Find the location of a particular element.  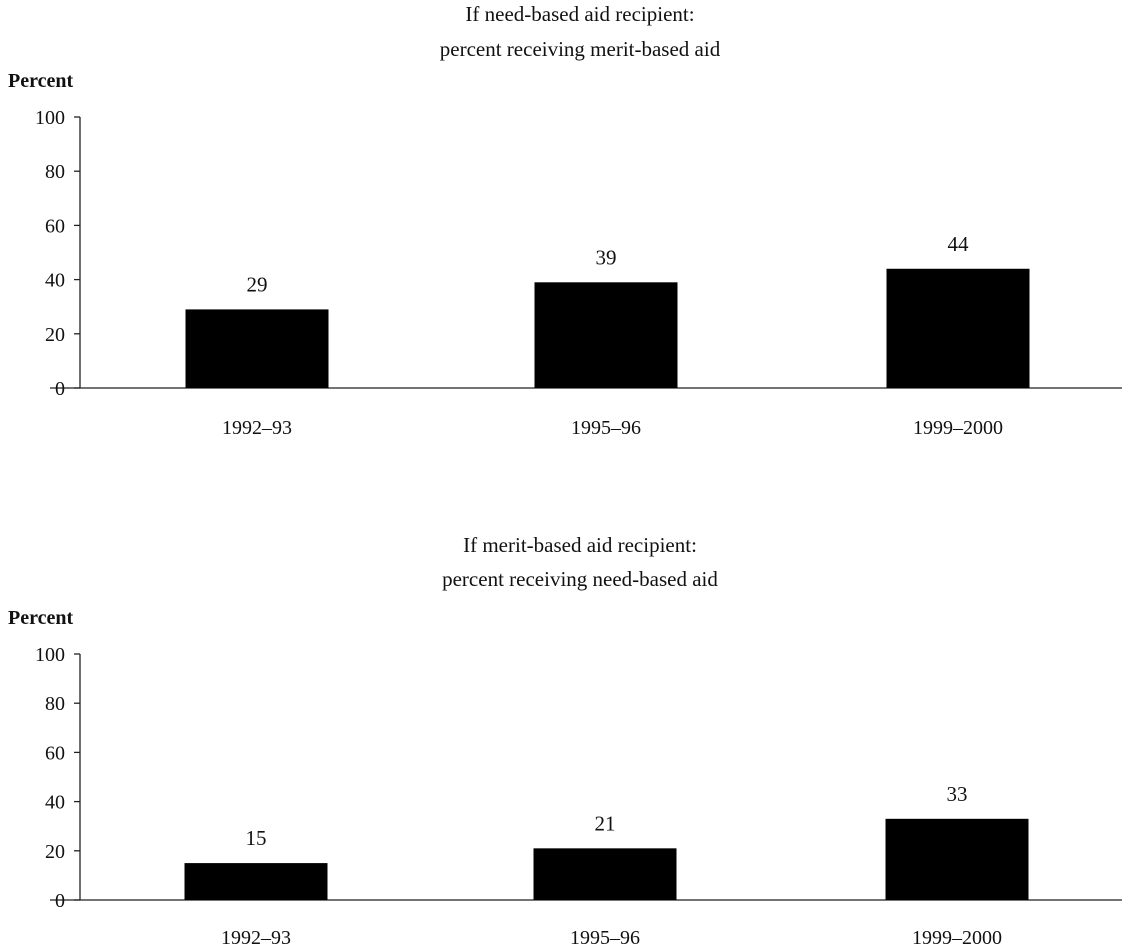

data-label: 15 is located at coordinates (256, 838).